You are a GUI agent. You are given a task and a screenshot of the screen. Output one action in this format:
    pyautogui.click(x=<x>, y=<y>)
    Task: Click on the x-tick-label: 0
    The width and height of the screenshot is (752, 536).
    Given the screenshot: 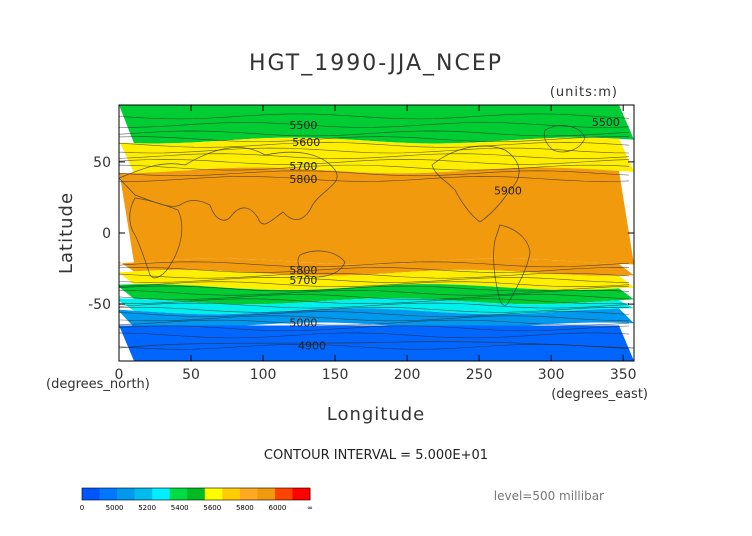 What is the action you would take?
    pyautogui.click(x=119, y=375)
    